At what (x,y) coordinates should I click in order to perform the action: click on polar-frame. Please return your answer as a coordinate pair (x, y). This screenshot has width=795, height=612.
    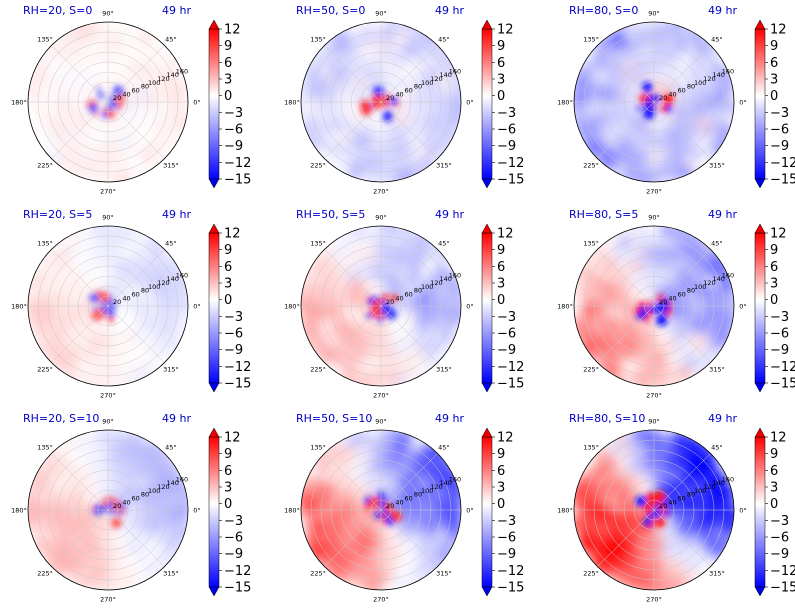
    Looking at the image, I should click on (381, 510).